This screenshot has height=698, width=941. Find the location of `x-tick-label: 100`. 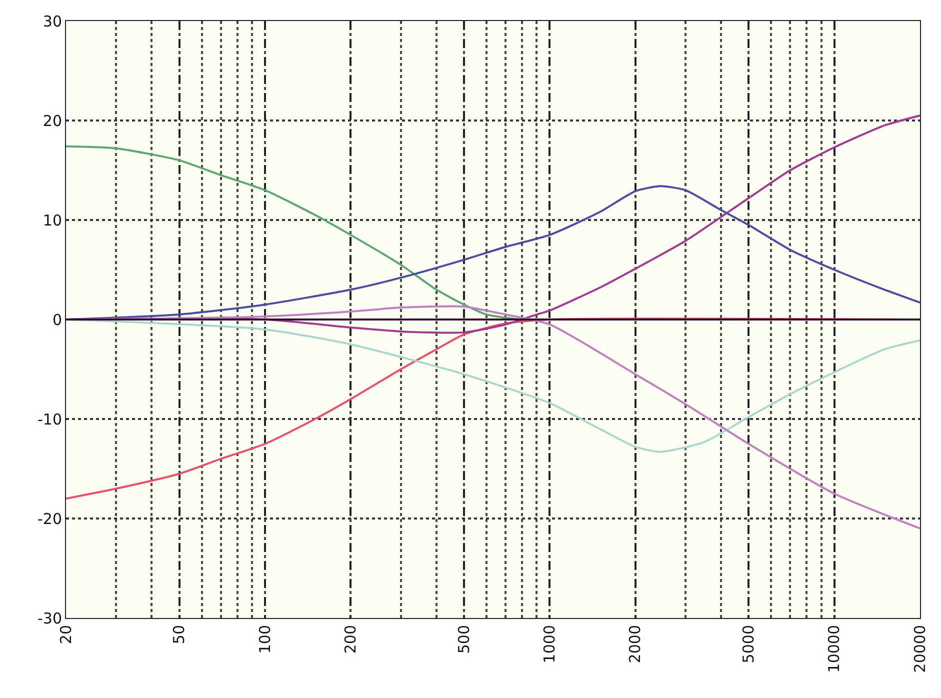

x-tick-label: 100 is located at coordinates (265, 639).